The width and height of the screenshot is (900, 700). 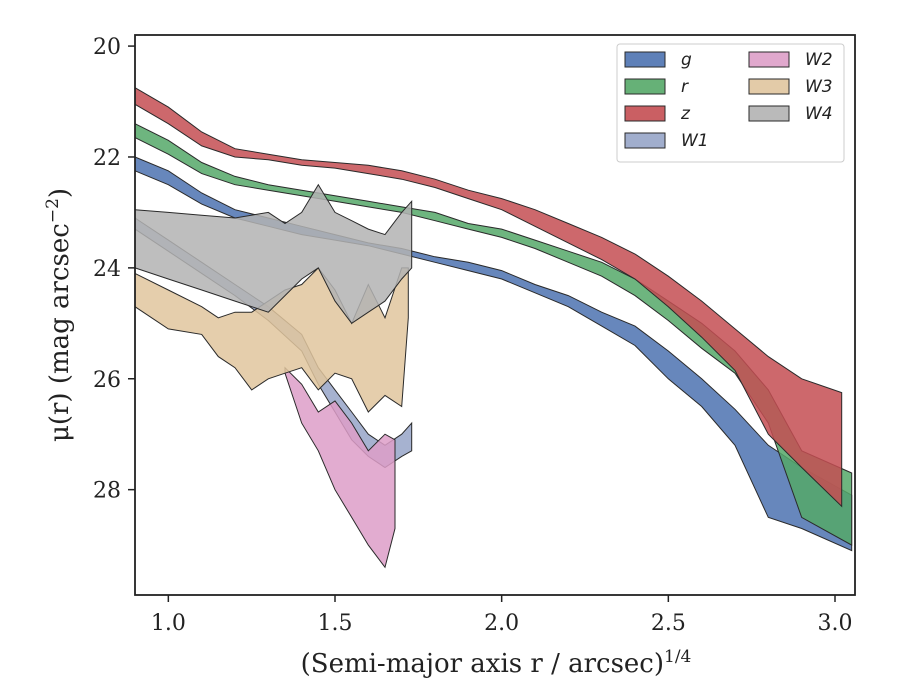 What do you see at coordinates (645, 113) in the screenshot?
I see `legend-swatch-z` at bounding box center [645, 113].